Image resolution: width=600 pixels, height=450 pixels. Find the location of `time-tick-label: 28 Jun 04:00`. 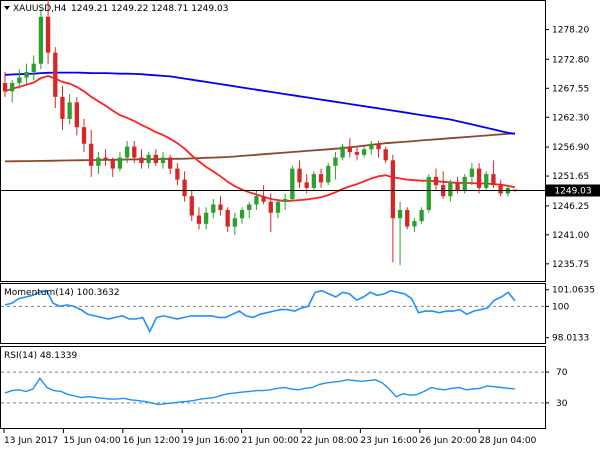

time-tick-label: 28 Jun 04:00 is located at coordinates (507, 441).